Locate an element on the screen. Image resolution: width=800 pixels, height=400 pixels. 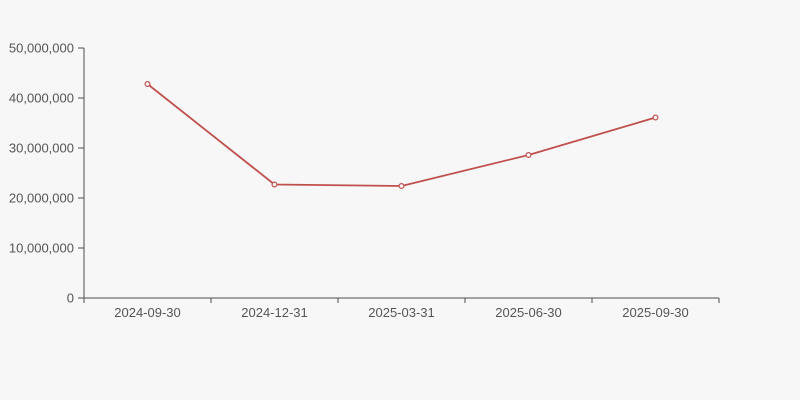
y-axis-tick-label: 40,000,000 is located at coordinates (41, 98).